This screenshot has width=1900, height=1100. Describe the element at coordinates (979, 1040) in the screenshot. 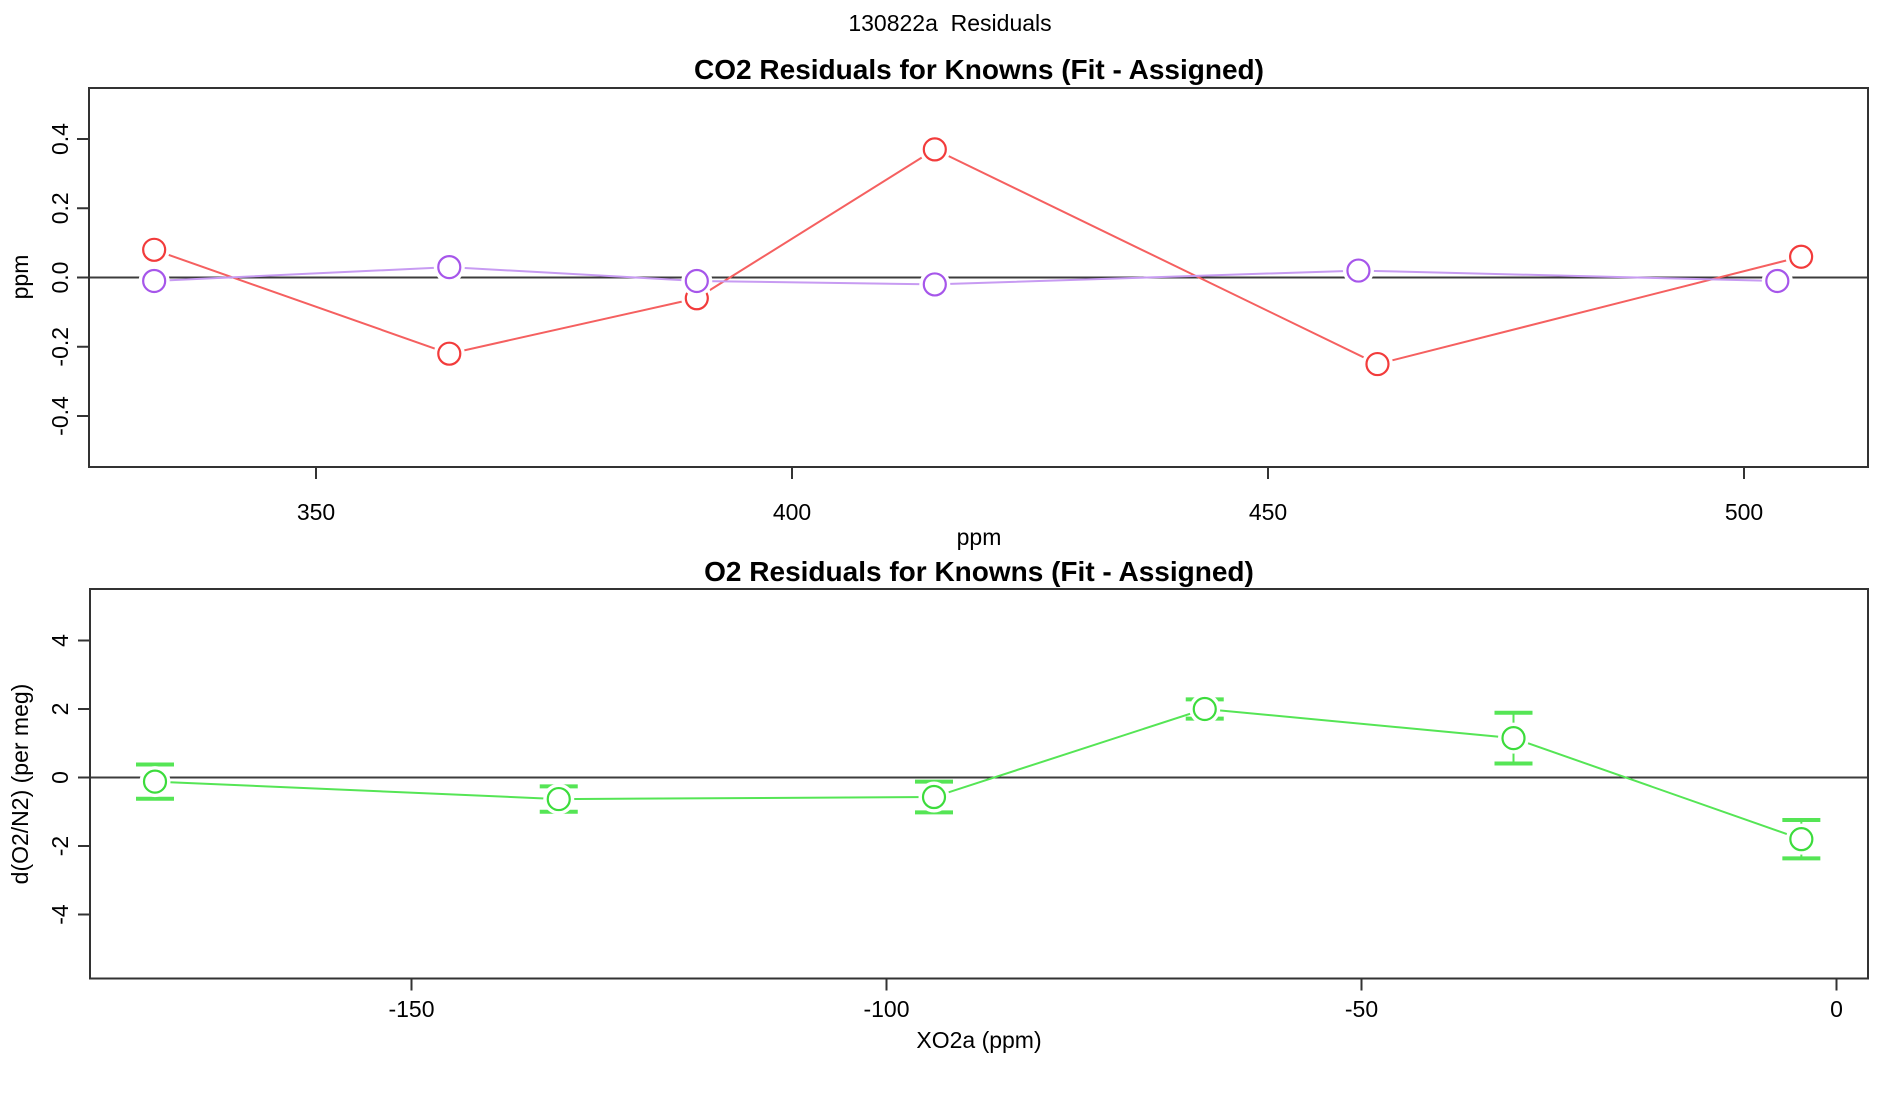

I see `o2-xaxis-label: XO2a (ppm)` at that location.